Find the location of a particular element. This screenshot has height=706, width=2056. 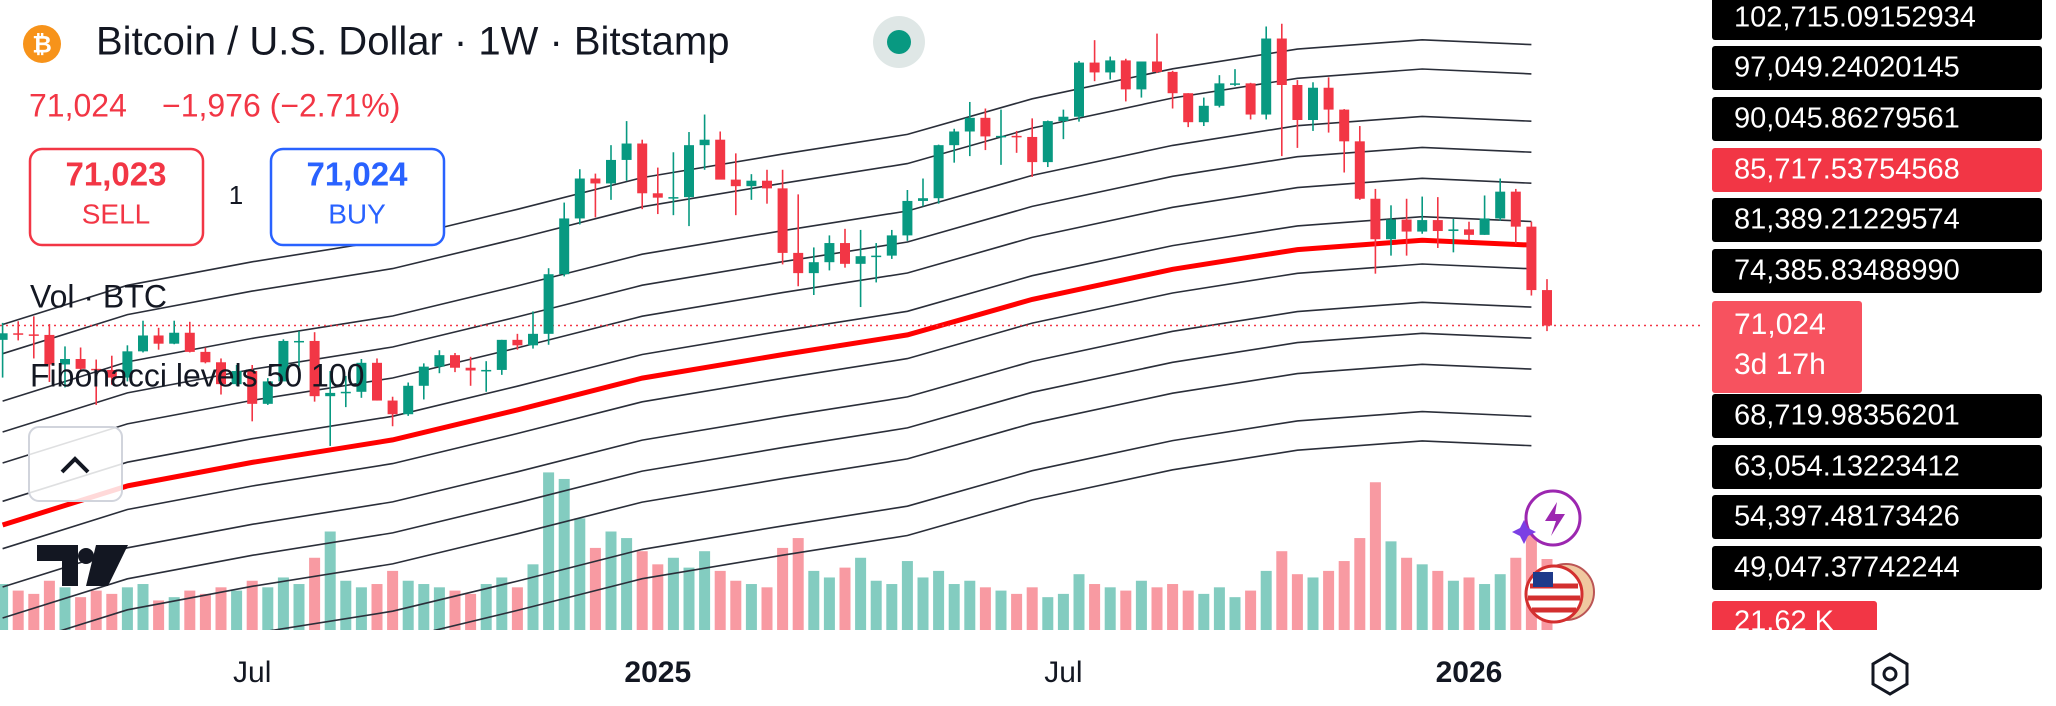

settings-icon is located at coordinates (1890, 674).